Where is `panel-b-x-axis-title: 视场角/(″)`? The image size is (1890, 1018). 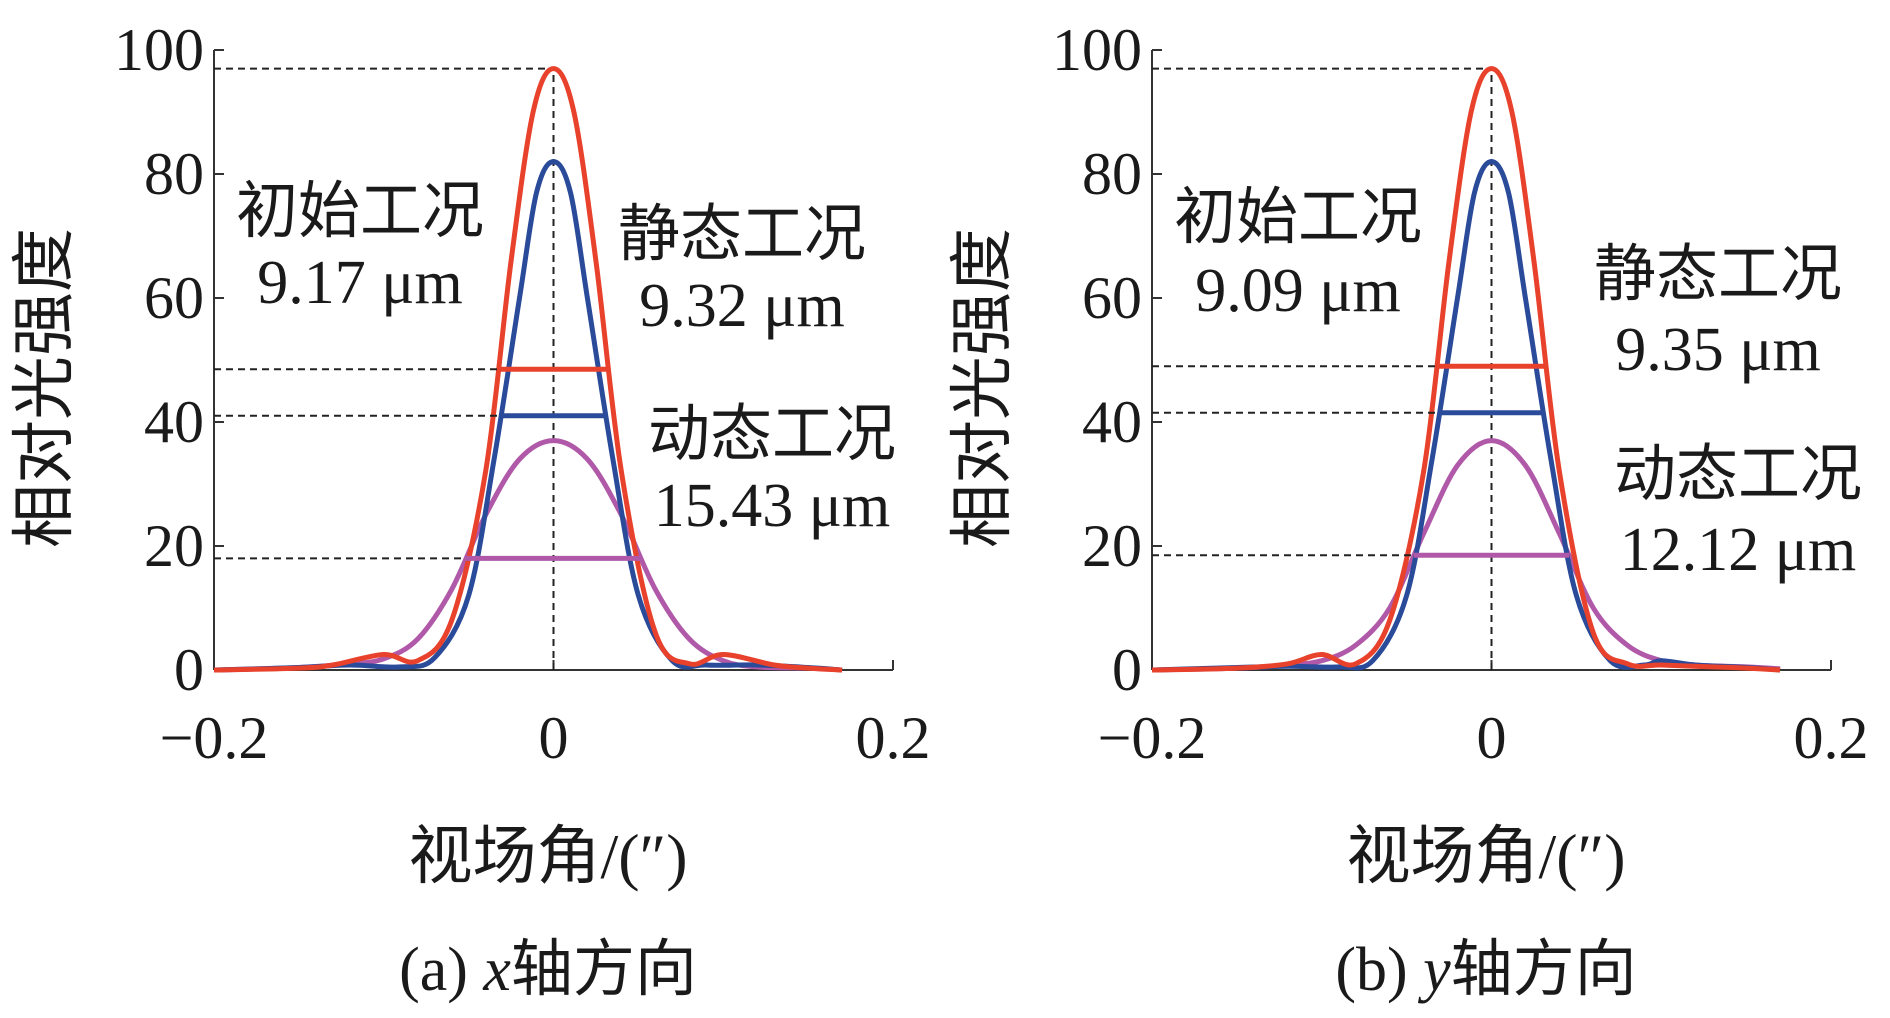
panel-b-x-axis-title: 视场角/(″) is located at coordinates (1485, 856).